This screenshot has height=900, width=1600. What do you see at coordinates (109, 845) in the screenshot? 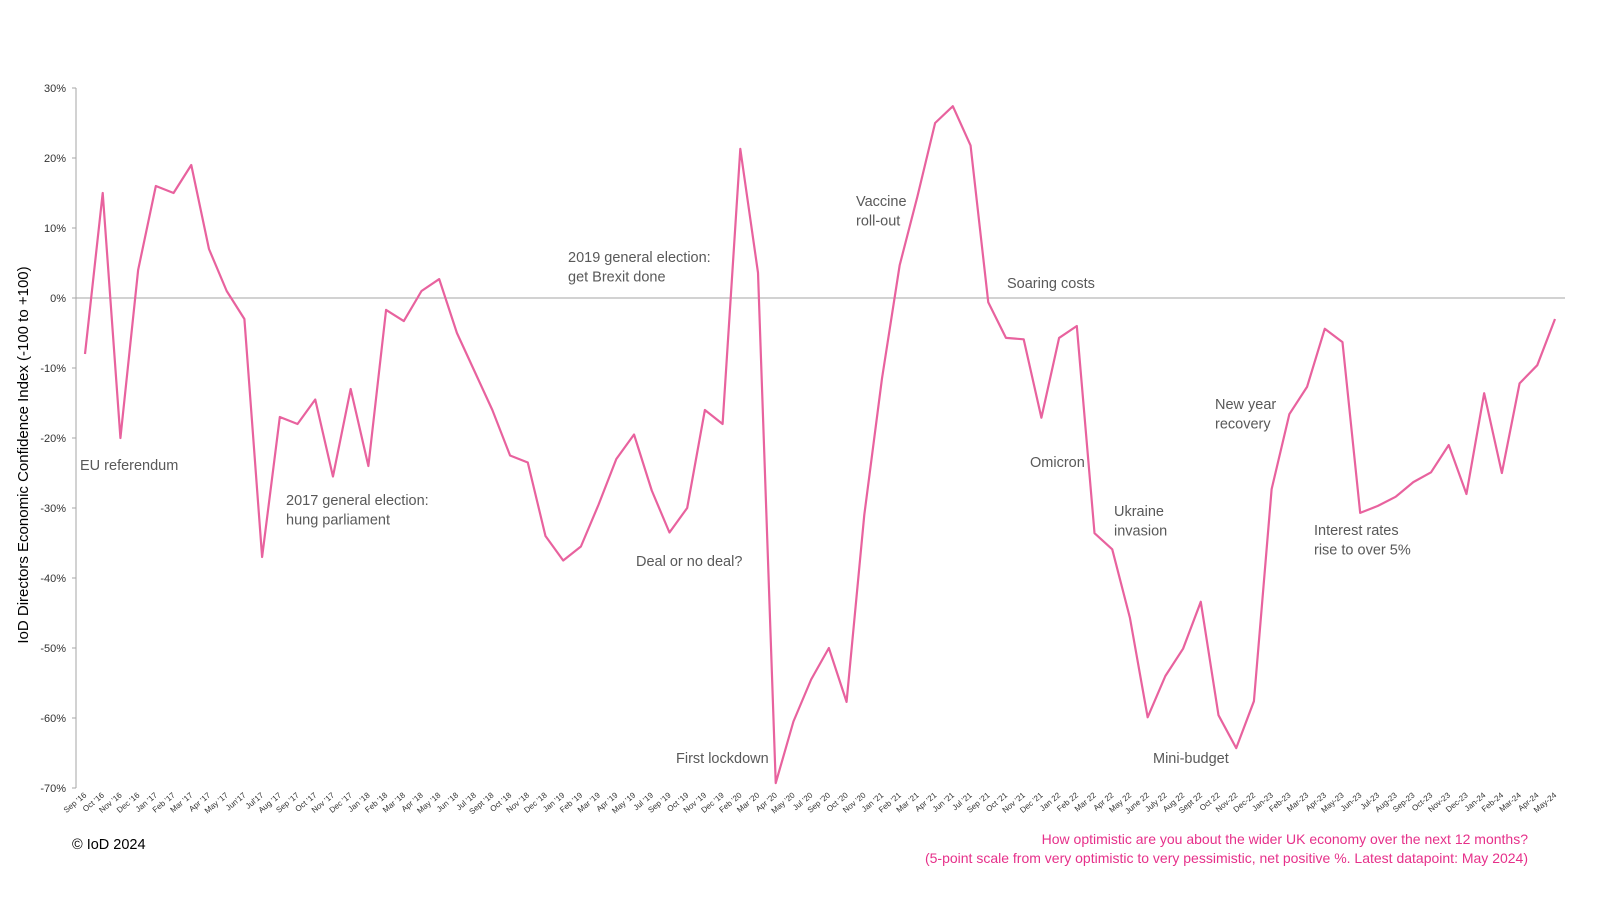
I see `copyright: © IoD 2024` at bounding box center [109, 845].